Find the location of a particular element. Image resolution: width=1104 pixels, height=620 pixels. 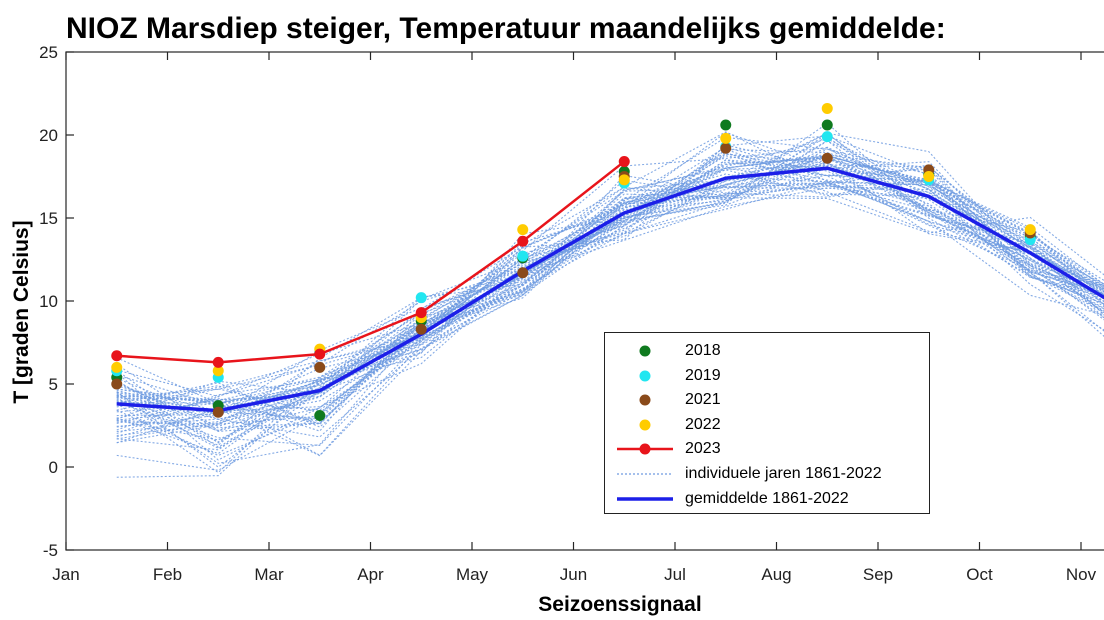

x-tick-label: Sep is located at coordinates (878, 574).